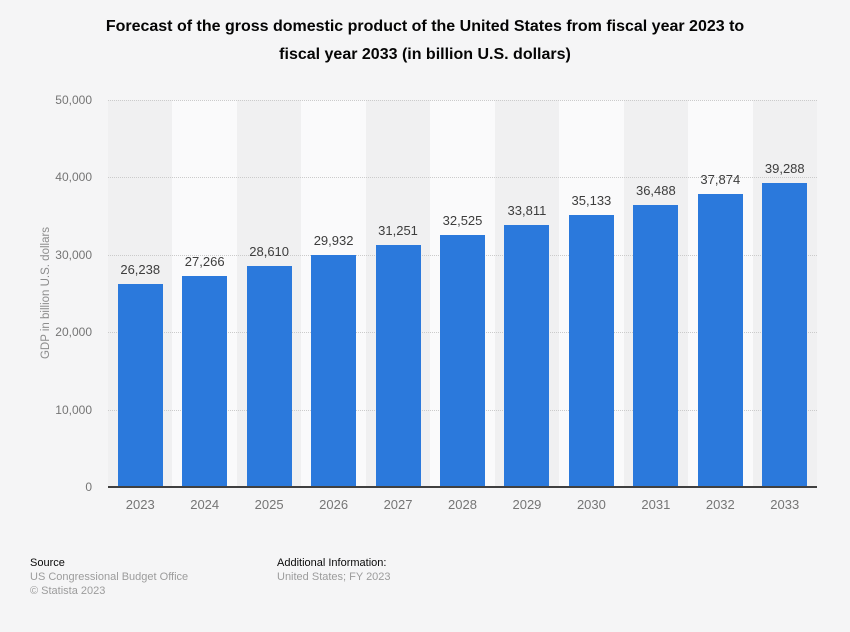 The height and width of the screenshot is (632, 850). I want to click on bar-2028, so click(462, 361).